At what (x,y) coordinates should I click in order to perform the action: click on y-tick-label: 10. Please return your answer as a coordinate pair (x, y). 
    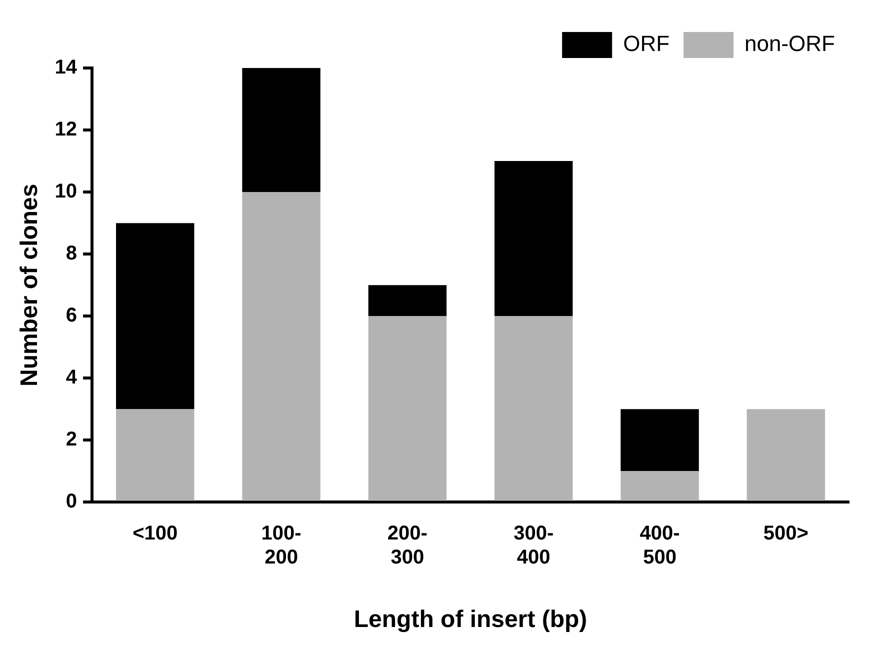
    Looking at the image, I should click on (66, 191).